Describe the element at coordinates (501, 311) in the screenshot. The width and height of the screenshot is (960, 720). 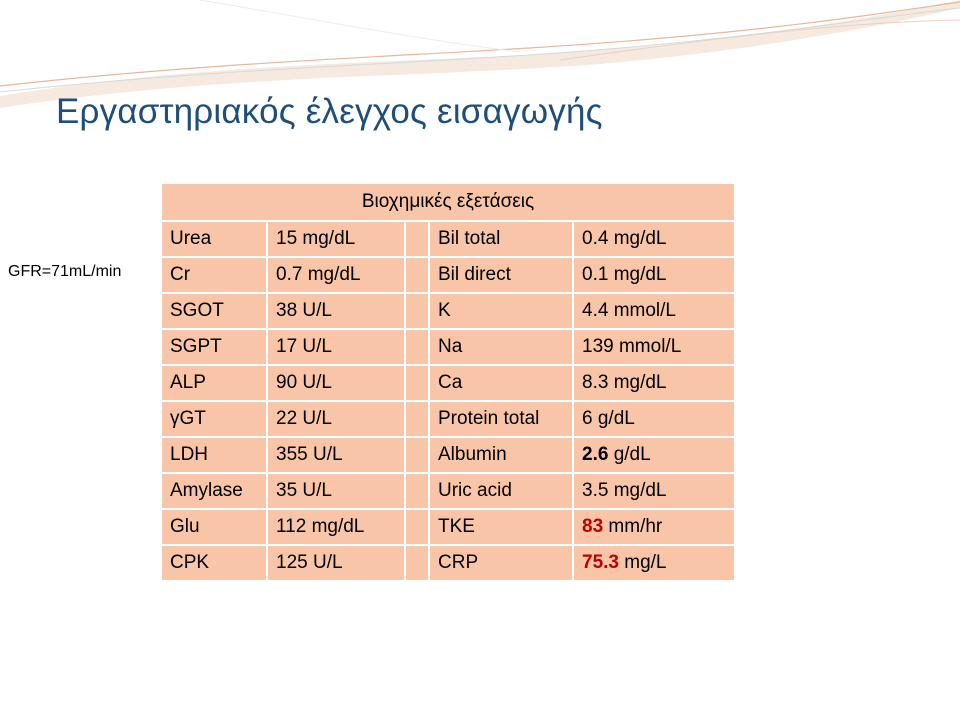
I see `test-name: K` at that location.